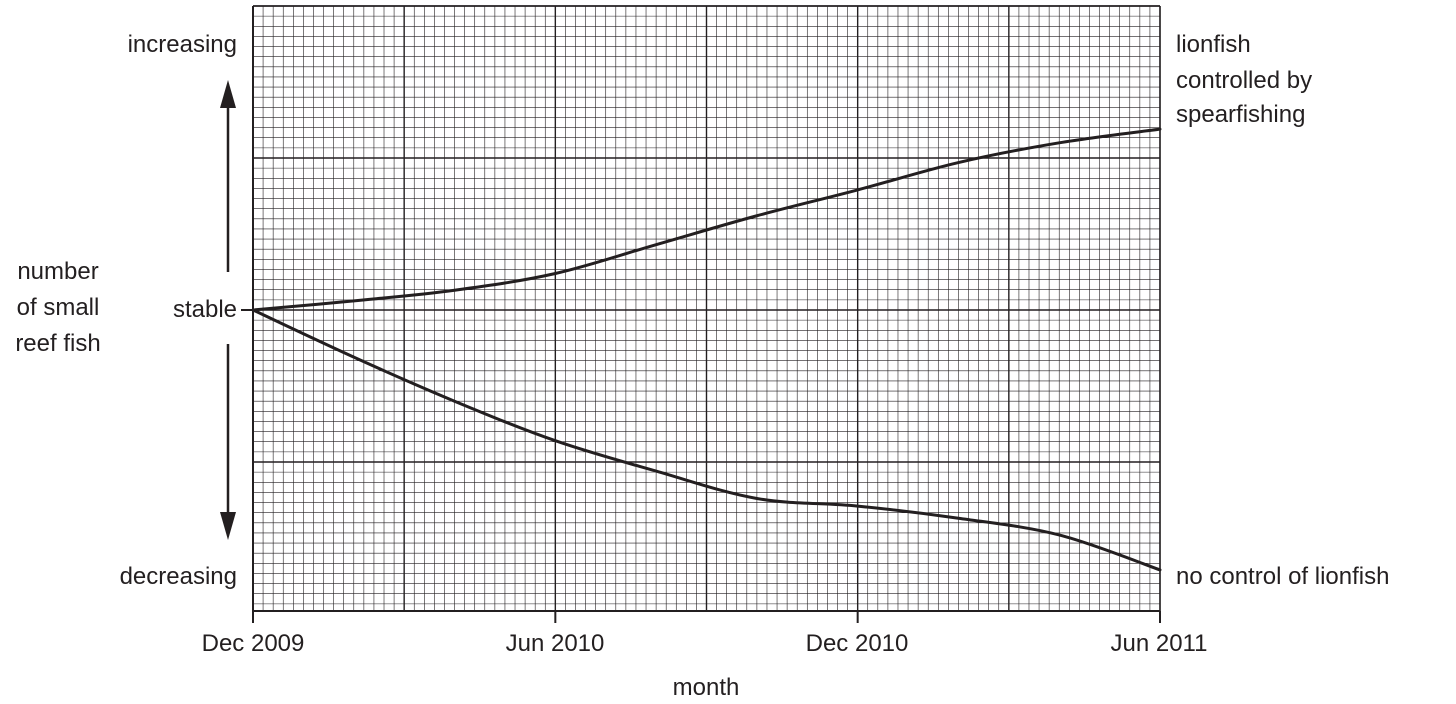 Image resolution: width=1456 pixels, height=704 pixels. What do you see at coordinates (178, 576) in the screenshot?
I see `y-tick-decreasing: decreasing` at bounding box center [178, 576].